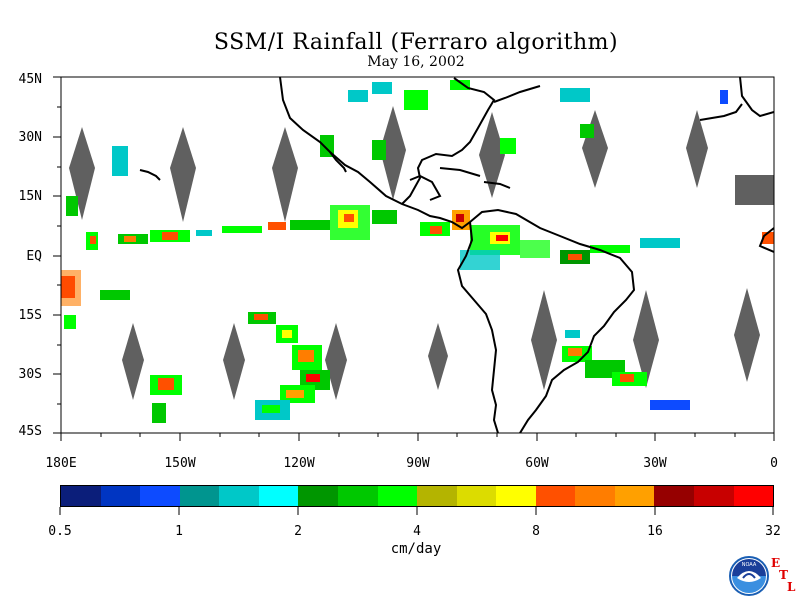 The height and width of the screenshot is (600, 800). Describe the element at coordinates (30, 196) in the screenshot. I see `lat-label-15n: 15N` at that location.